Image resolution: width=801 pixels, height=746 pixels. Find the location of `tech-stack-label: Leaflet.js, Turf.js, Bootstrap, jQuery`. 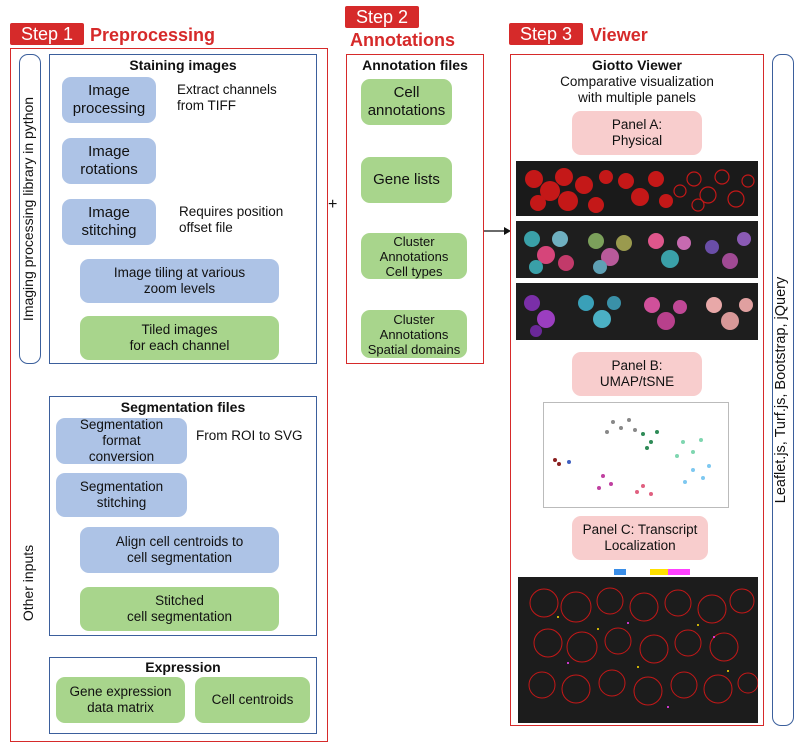

tech-stack-label: Leaflet.js, Turf.js, Bootstrap, jQuery is located at coordinates (781, 390).